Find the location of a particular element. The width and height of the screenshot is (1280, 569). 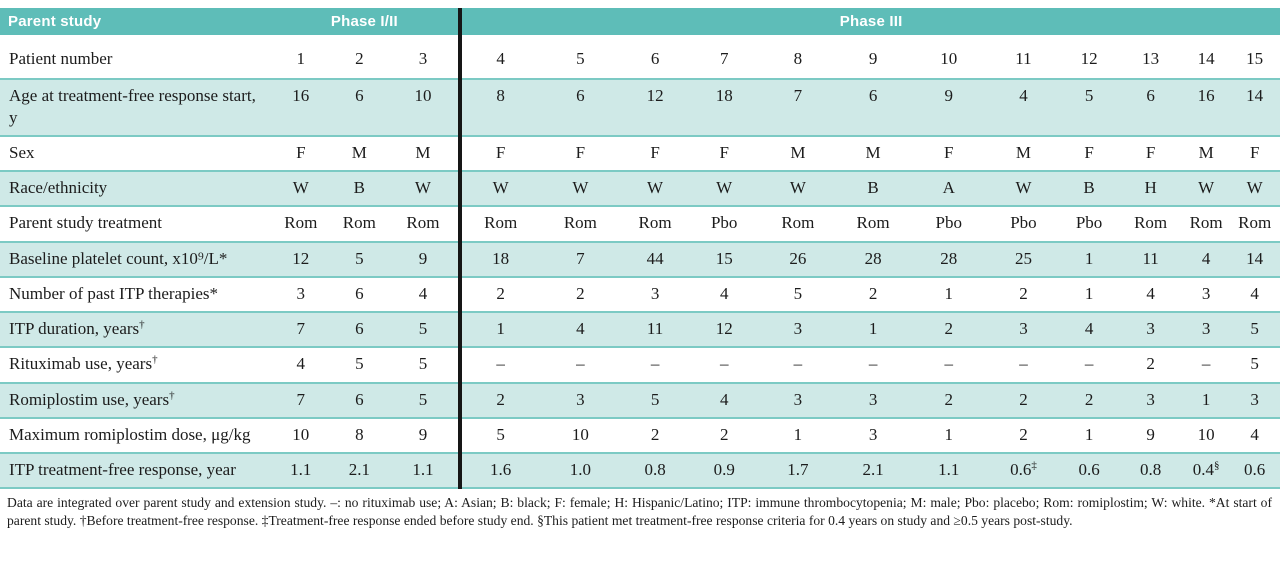

table-row: ITP duration, years† 7 6 5 1 4 11 12 3 1 2 3 4 3 3 5 is located at coordinates (640, 329).